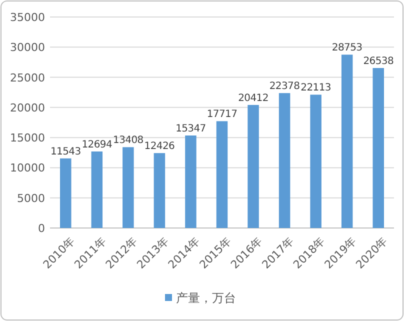  I want to click on y-tick-label: 5000, so click(31, 198).